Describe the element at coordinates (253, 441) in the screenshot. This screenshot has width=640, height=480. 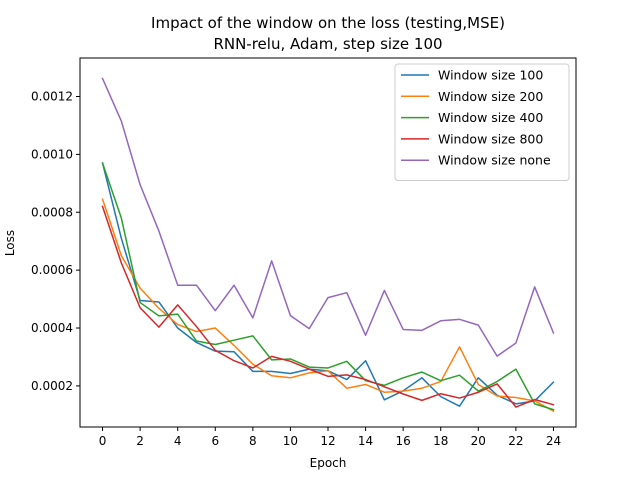
I see `x-tick-label: 8` at that location.